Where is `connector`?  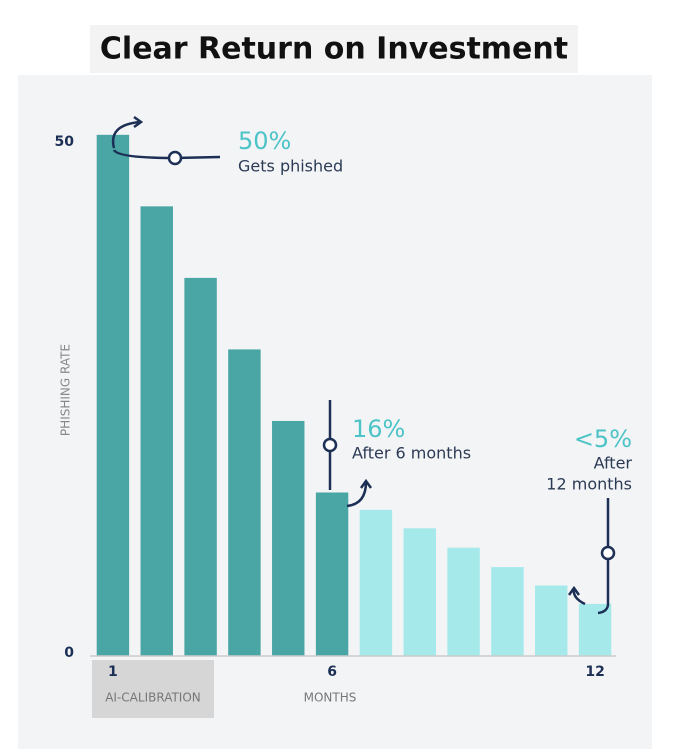 connector is located at coordinates (603, 556).